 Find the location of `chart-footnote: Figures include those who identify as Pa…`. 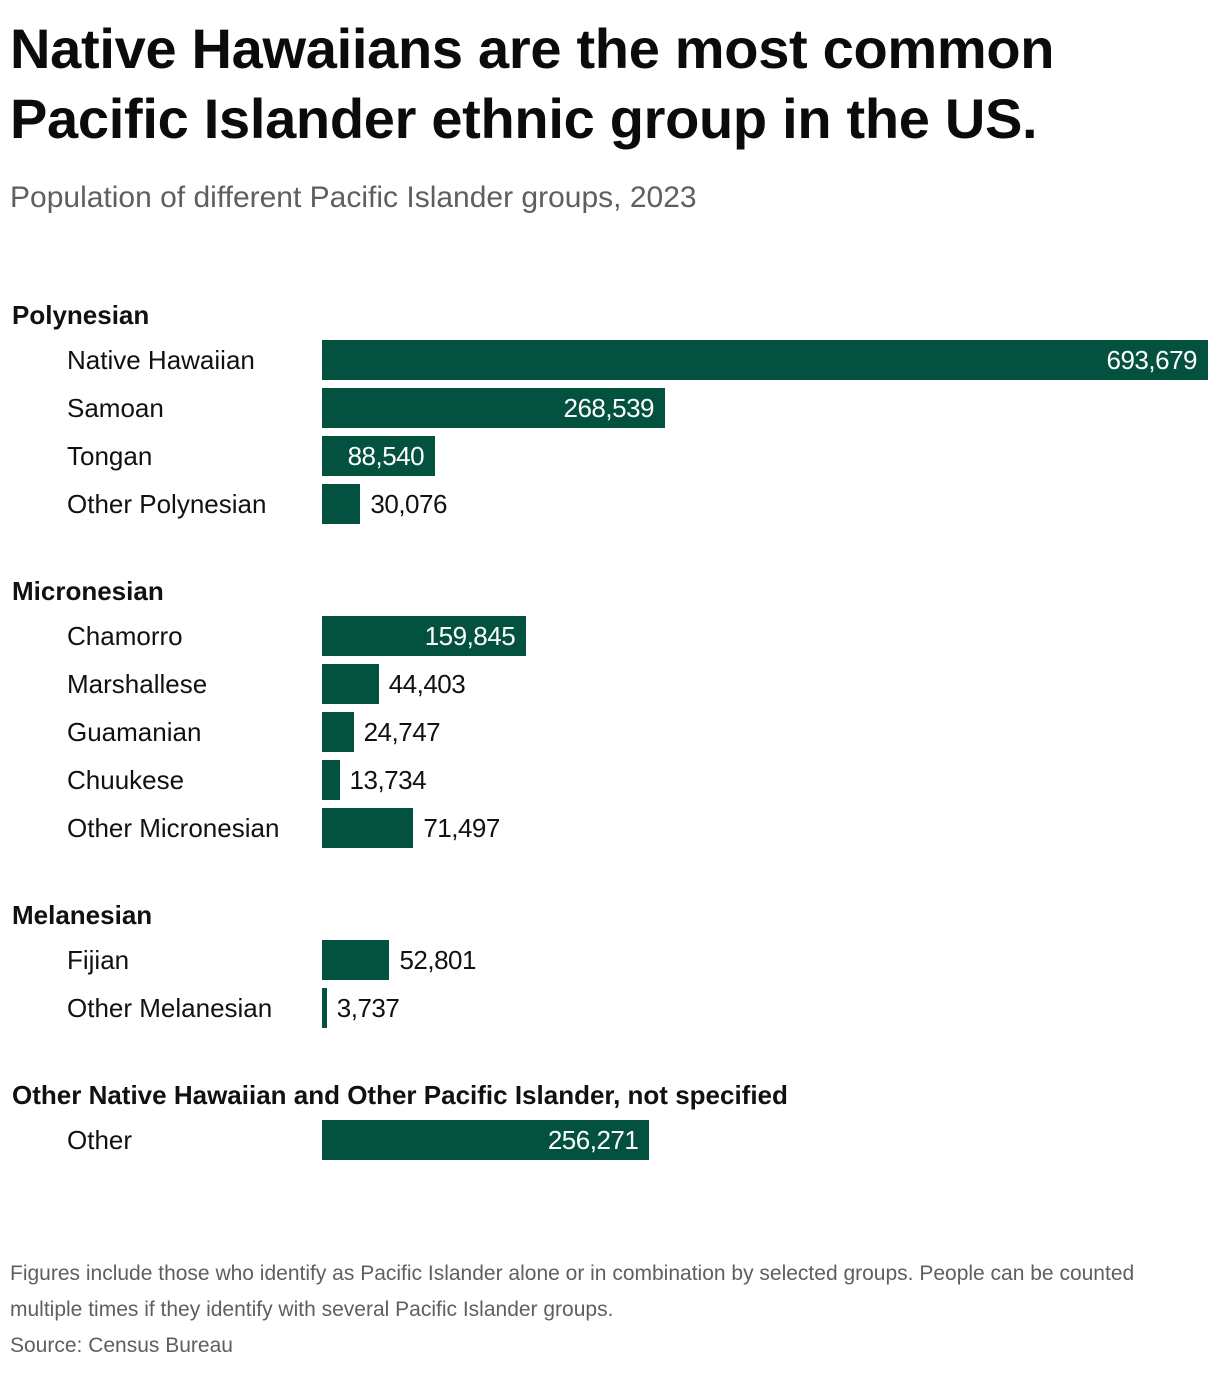

chart-footnote: Figures include those who identify as Pa… is located at coordinates (572, 1291).